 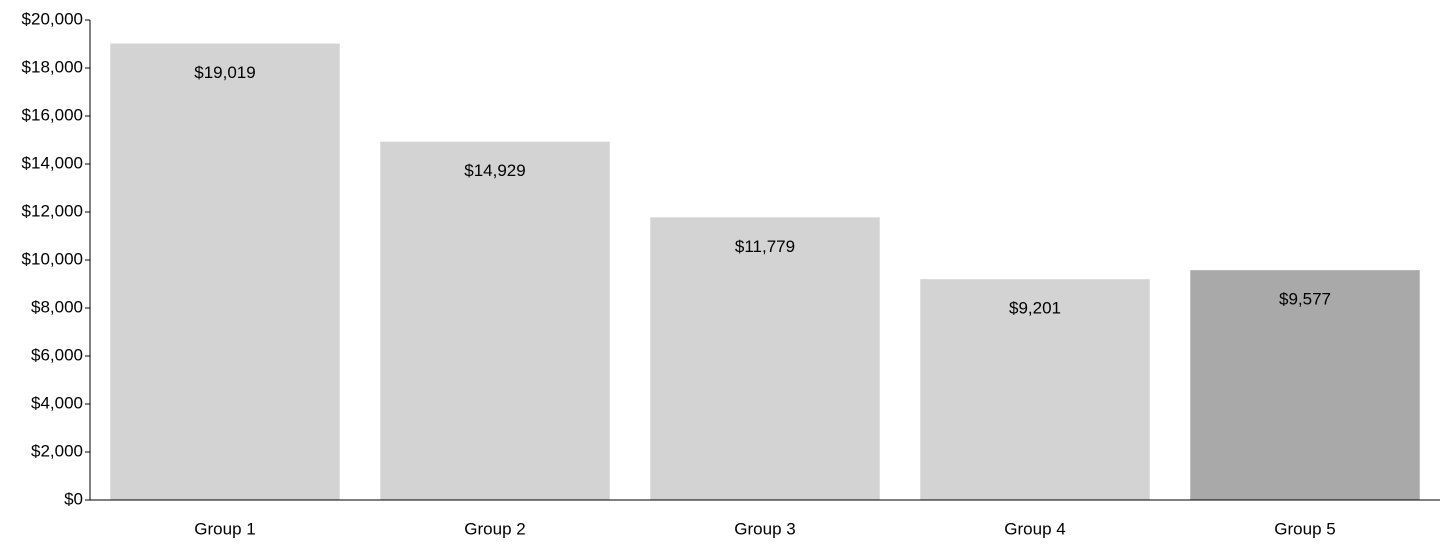 What do you see at coordinates (1305, 299) in the screenshot?
I see `bar-value-label: $9,577` at bounding box center [1305, 299].